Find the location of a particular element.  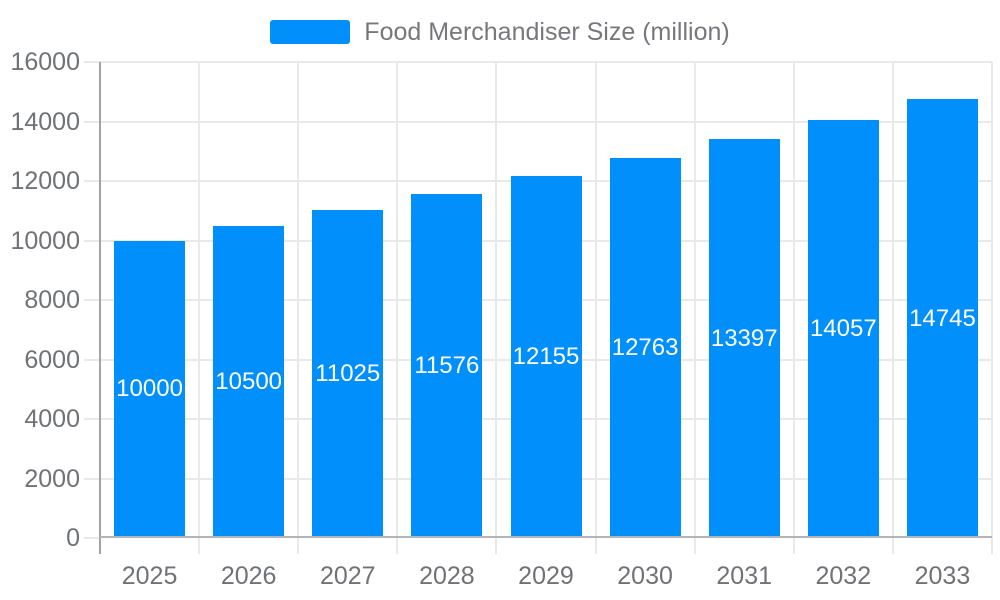

y-tick-label: 4000 is located at coordinates (52, 419).